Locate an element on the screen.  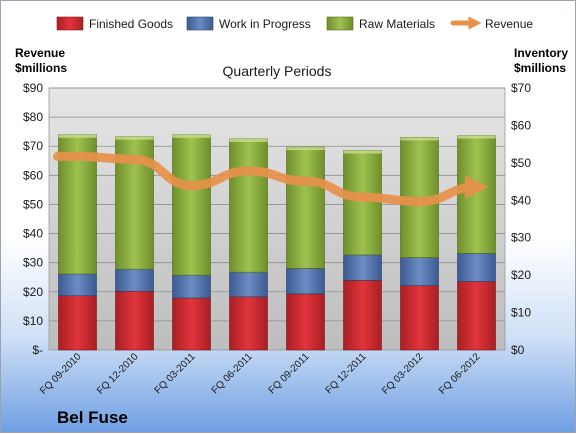
legend-label-raw-materials: Raw Materials is located at coordinates (397, 24).